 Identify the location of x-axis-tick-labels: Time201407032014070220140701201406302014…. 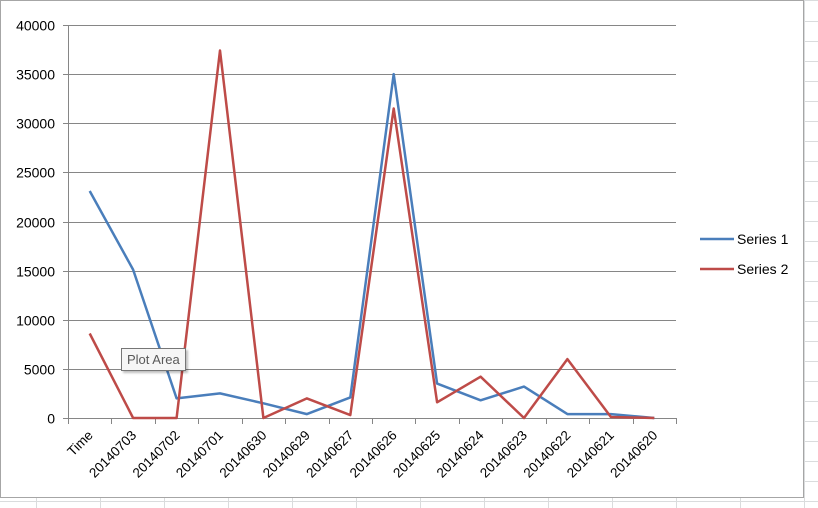
(362, 453).